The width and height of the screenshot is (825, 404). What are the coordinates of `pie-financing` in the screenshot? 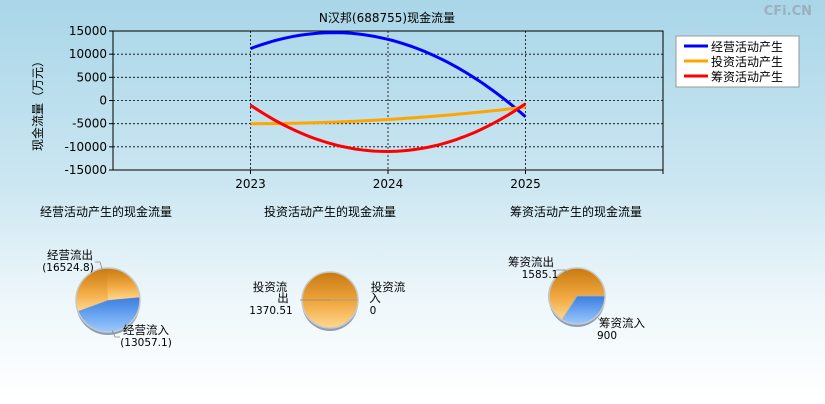 It's located at (577, 297).